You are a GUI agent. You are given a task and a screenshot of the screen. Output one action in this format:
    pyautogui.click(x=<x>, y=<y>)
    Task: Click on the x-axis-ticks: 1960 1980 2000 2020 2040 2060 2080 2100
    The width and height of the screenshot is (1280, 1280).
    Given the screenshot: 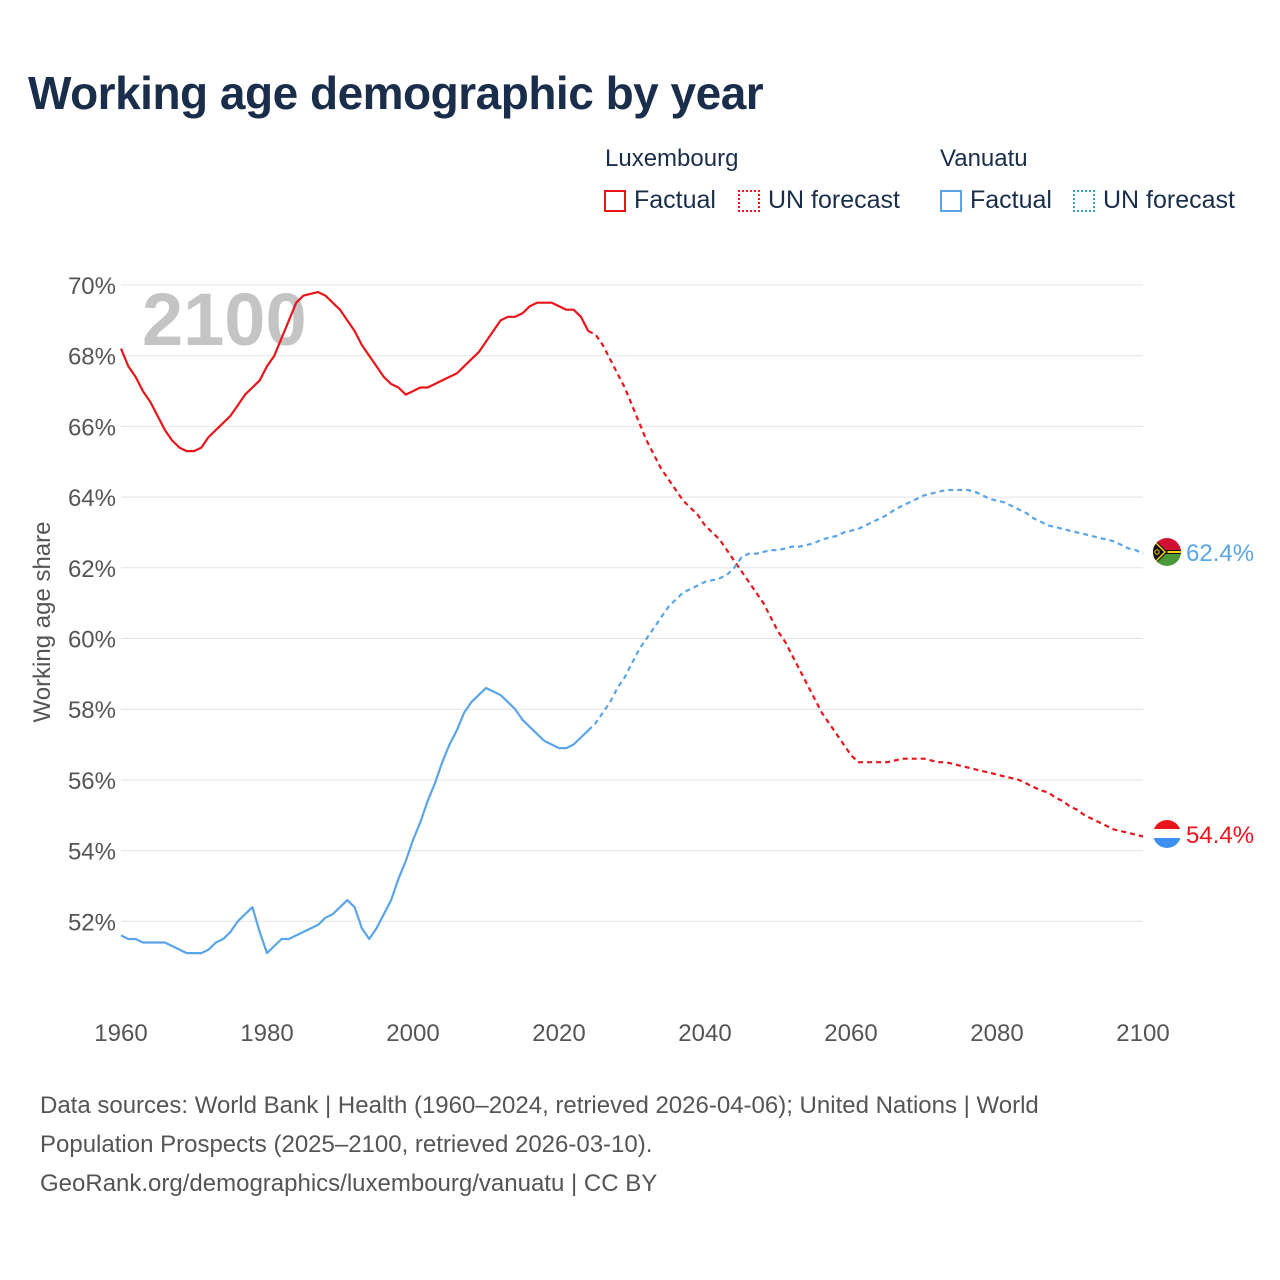 What is the action you would take?
    pyautogui.click(x=631, y=1033)
    